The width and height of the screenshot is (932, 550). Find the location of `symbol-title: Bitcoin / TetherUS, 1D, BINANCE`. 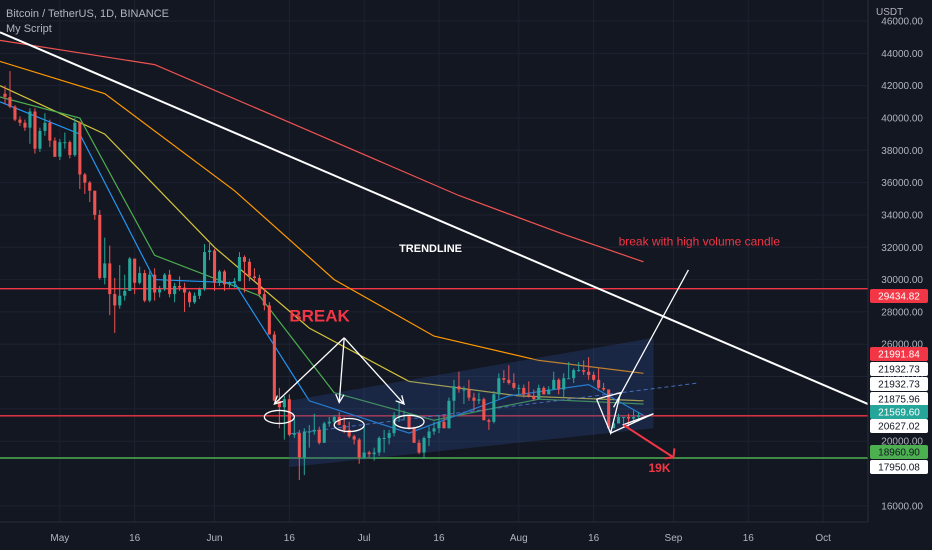

symbol-title: Bitcoin / TetherUS, 1D, BINANCE is located at coordinates (88, 14).